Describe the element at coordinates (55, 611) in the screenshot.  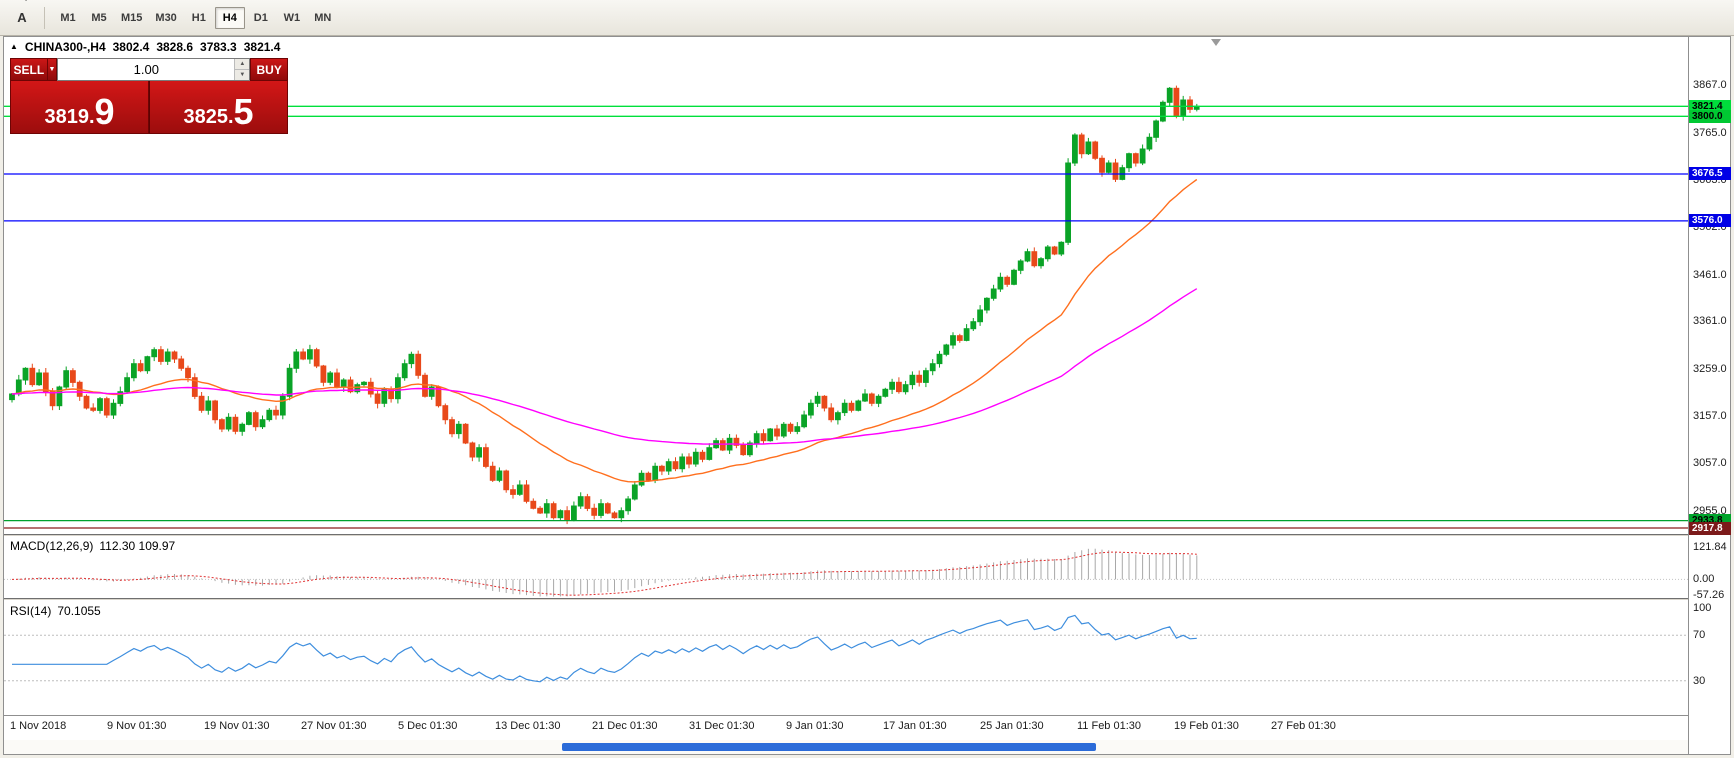
I see `rsi-indicator-label: RSI(14) 70.1055` at that location.